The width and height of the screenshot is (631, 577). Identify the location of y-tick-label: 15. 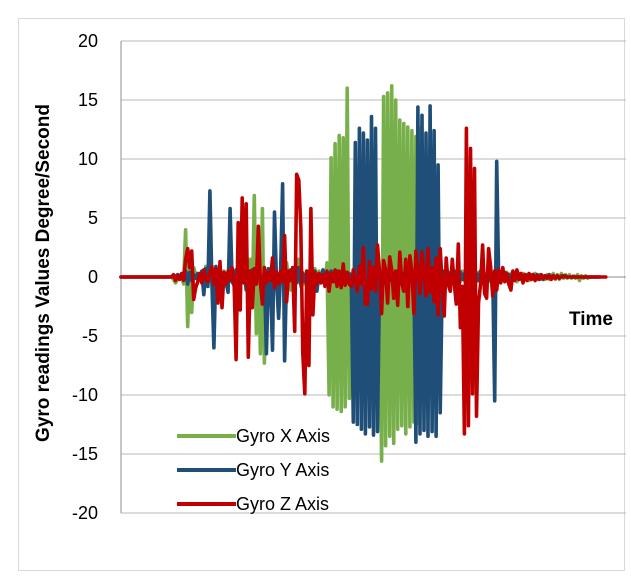
(88, 100).